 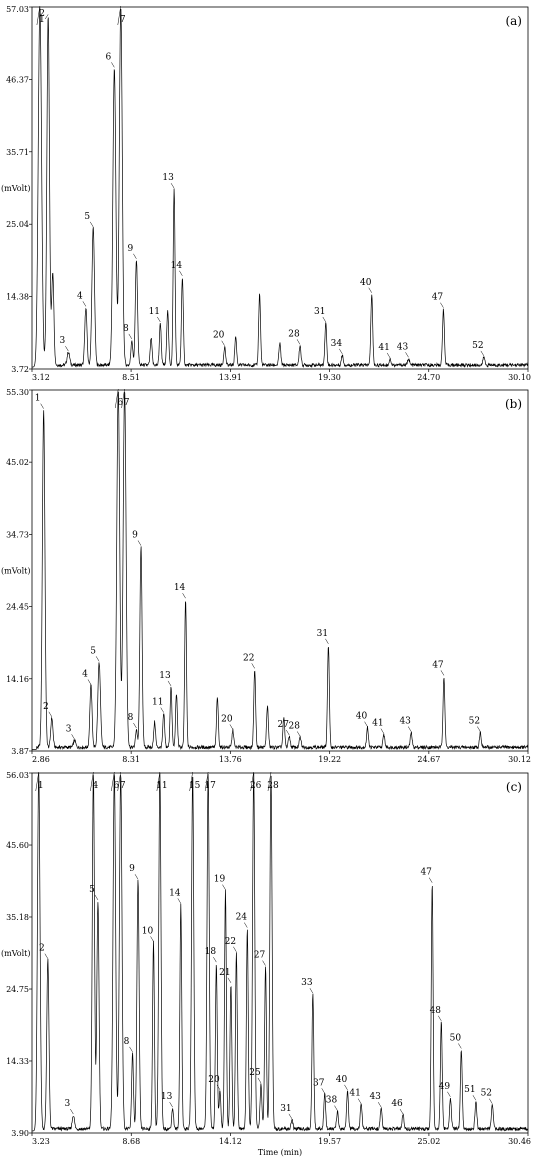 I want to click on x-tick-label: 3.12, so click(x=41, y=377).